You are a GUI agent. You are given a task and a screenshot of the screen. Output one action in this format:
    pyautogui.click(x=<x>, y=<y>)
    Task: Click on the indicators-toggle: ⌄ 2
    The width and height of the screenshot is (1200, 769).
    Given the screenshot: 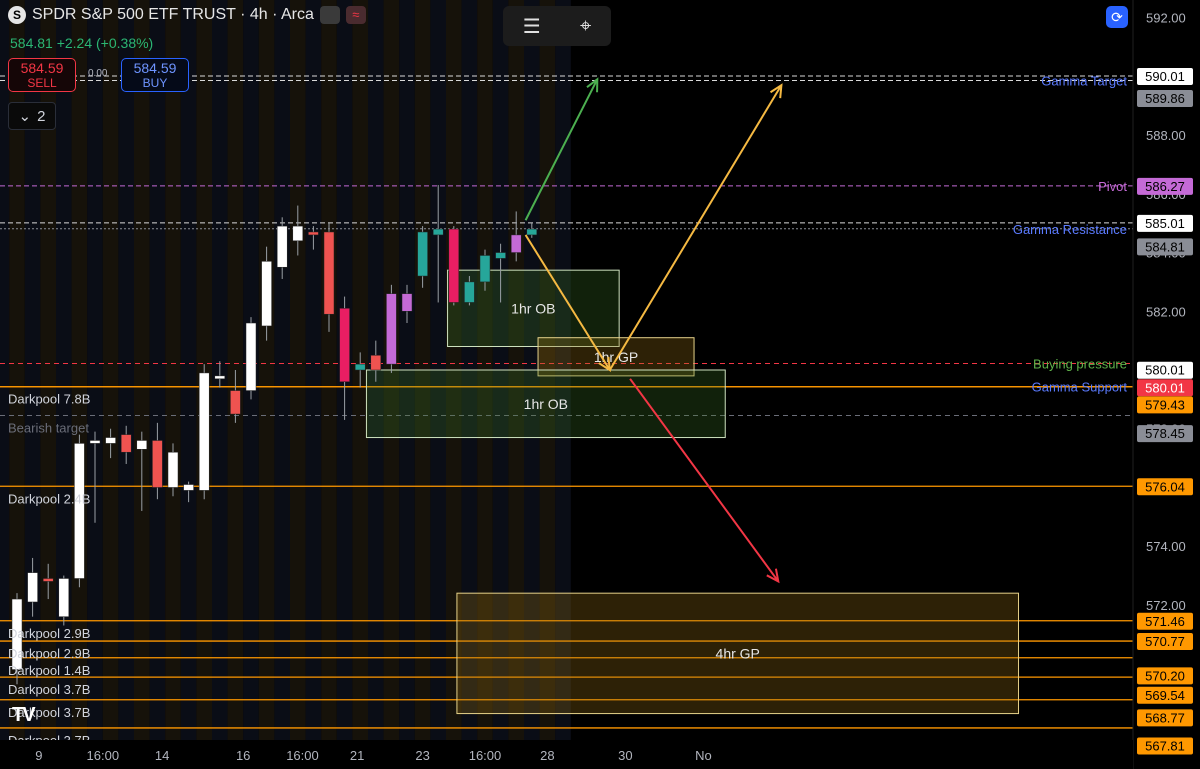 What is the action you would take?
    pyautogui.click(x=32, y=116)
    